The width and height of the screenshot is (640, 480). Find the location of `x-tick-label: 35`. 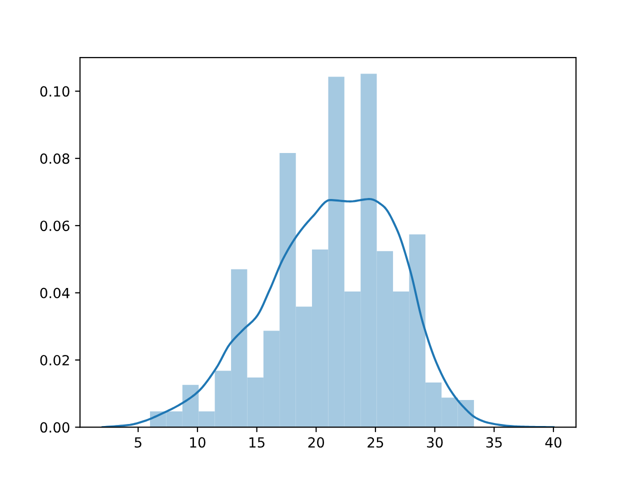

x-tick-label: 35 is located at coordinates (494, 442).